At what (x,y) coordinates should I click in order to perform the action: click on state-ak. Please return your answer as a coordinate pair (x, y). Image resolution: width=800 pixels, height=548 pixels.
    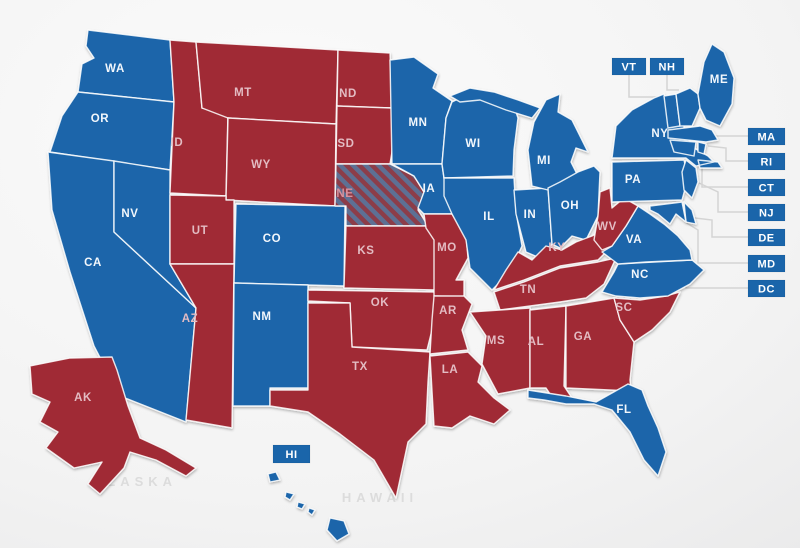
    Looking at the image, I should click on (113, 425).